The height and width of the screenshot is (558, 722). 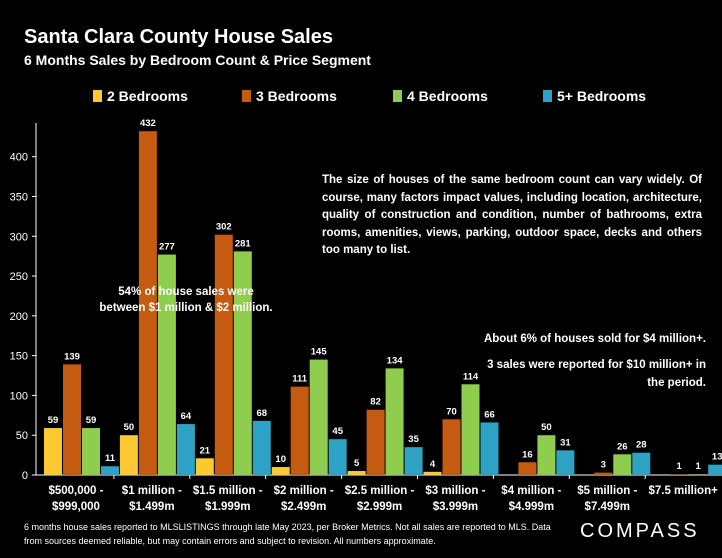 What do you see at coordinates (683, 491) in the screenshot?
I see `x-tick-label: $7.5 million+` at bounding box center [683, 491].